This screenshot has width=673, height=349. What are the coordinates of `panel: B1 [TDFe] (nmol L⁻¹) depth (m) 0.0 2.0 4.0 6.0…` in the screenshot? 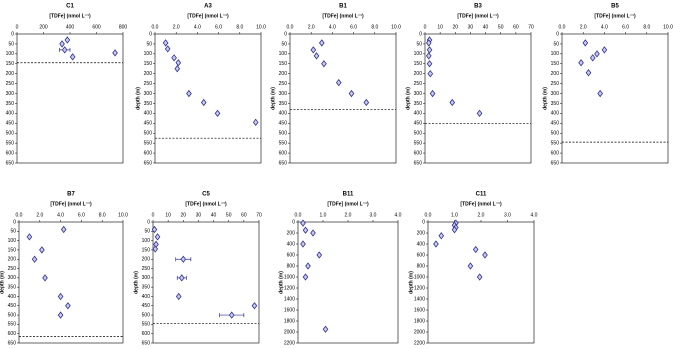 It's located at (335, 85).